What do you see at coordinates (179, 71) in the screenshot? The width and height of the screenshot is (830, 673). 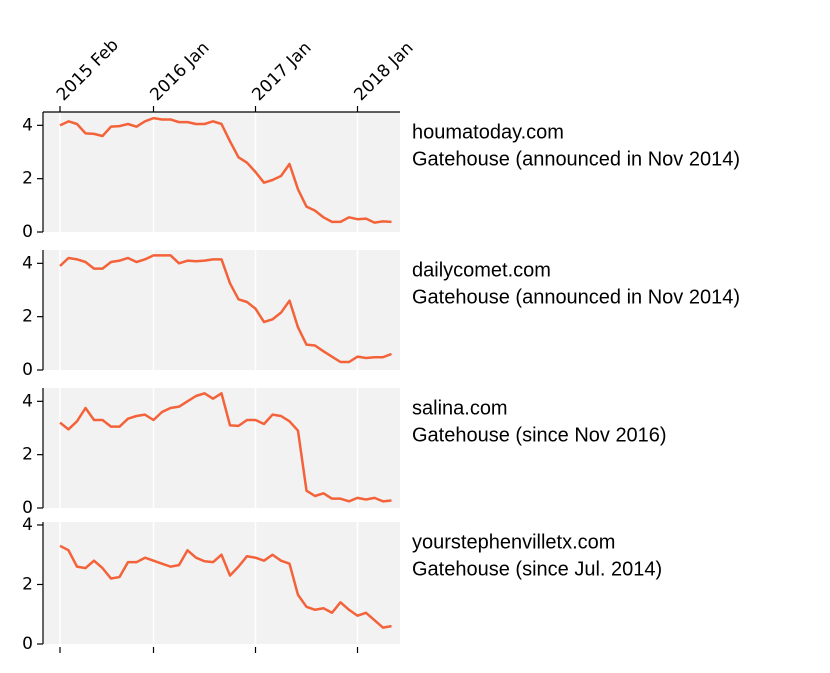 I see `x-tick-label: 2016 Jan` at bounding box center [179, 71].